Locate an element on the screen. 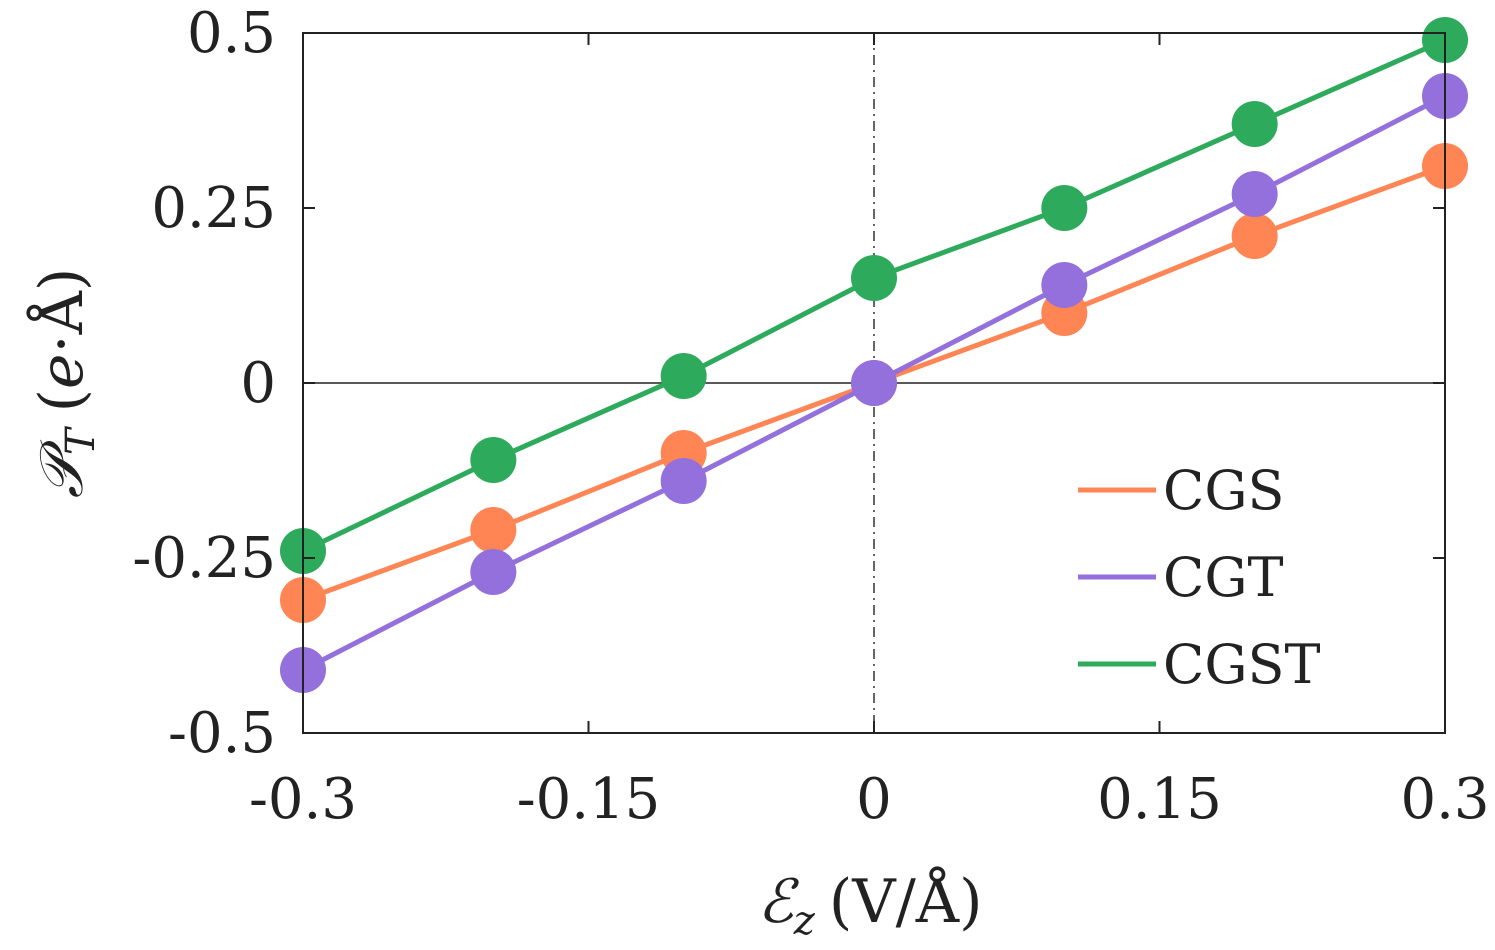  y-axis-label: 𝒫T(e·Å) is located at coordinates (65, 383).